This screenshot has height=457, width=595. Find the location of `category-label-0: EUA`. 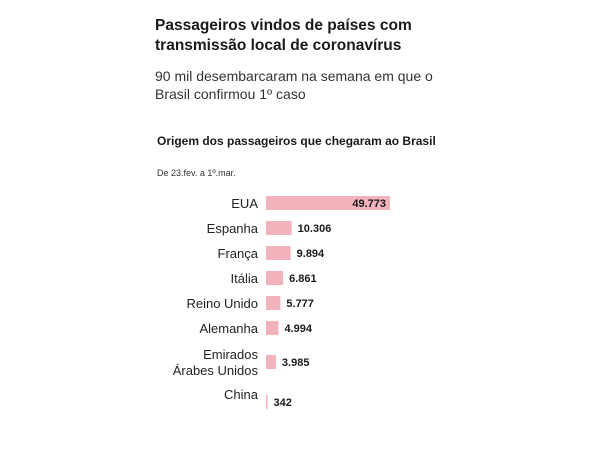

category-label-0: EUA is located at coordinates (244, 203).